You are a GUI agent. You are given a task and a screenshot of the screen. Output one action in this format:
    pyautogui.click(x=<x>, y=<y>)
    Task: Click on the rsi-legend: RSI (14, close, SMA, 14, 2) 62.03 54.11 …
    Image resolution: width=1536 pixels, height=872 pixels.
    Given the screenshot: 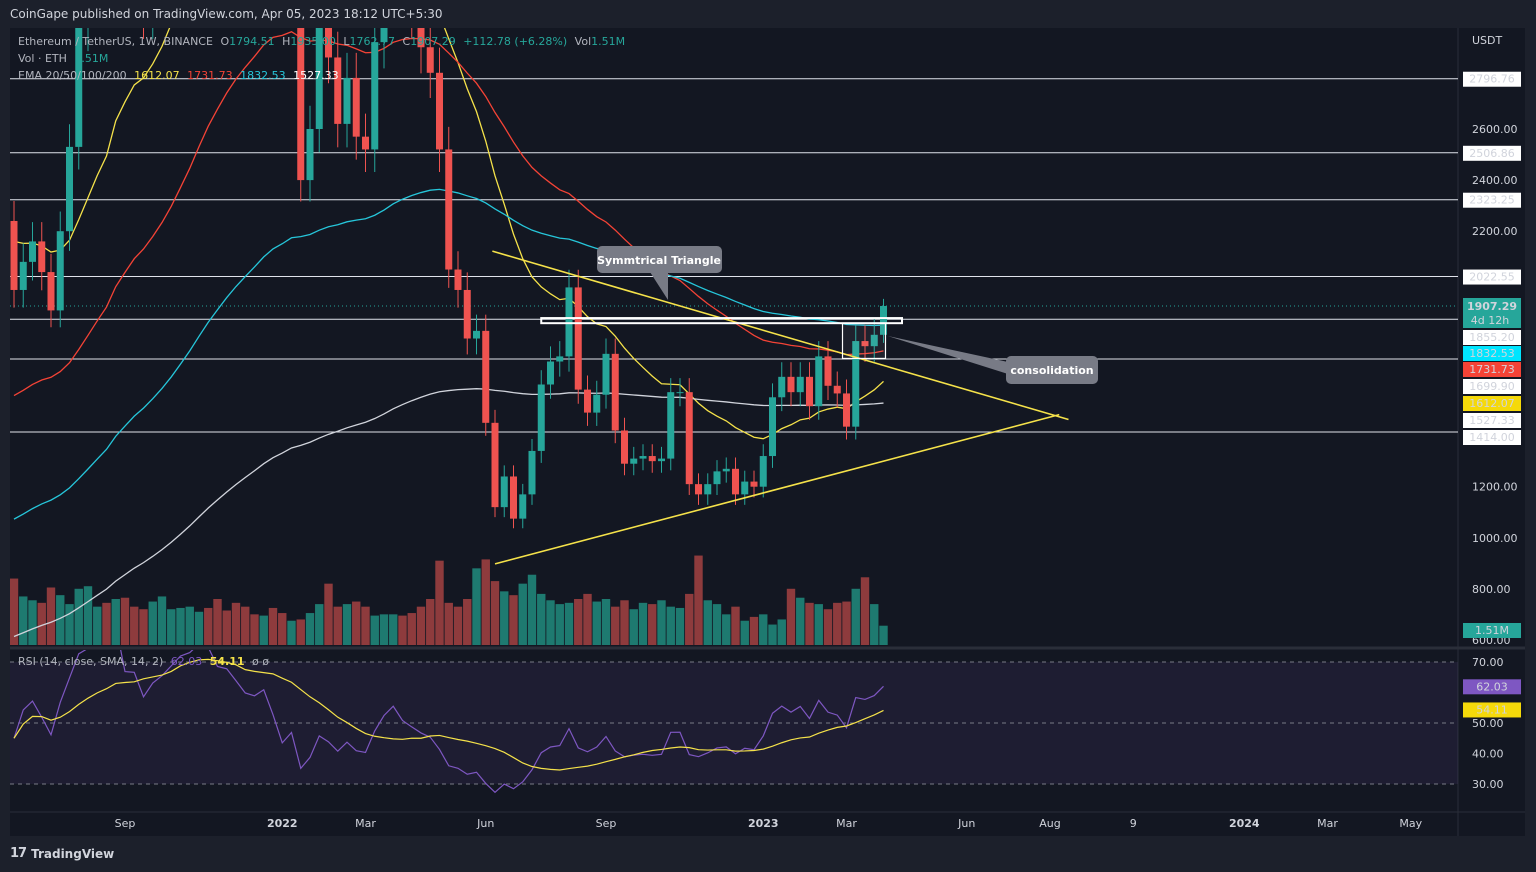 What is the action you would take?
    pyautogui.click(x=145, y=661)
    